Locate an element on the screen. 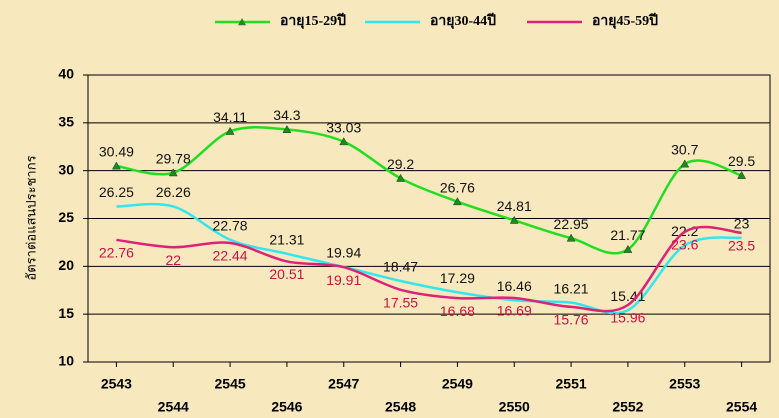  data-label: 30.49 is located at coordinates (116, 152).